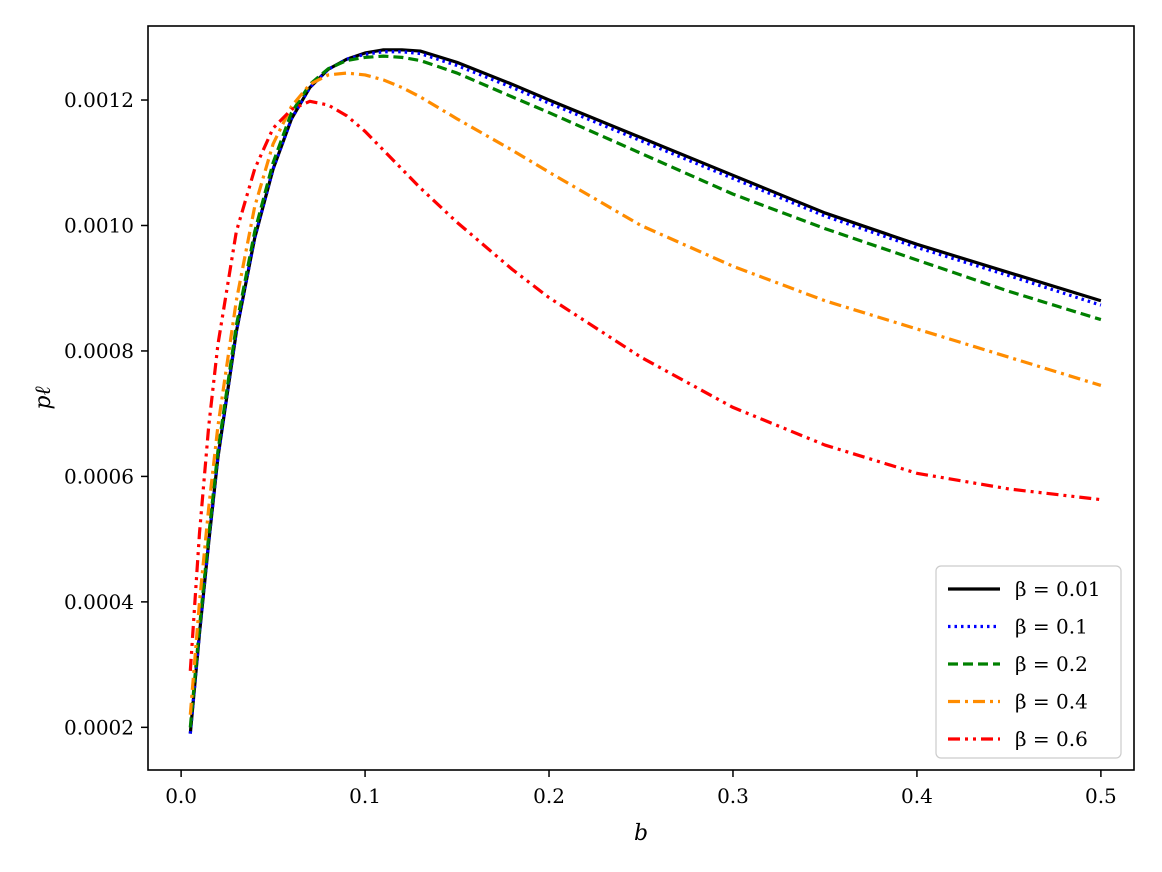 The width and height of the screenshot is (1162, 872). What do you see at coordinates (1058, 589) in the screenshot?
I see `legend-label-0-01: β = 0.01` at bounding box center [1058, 589].